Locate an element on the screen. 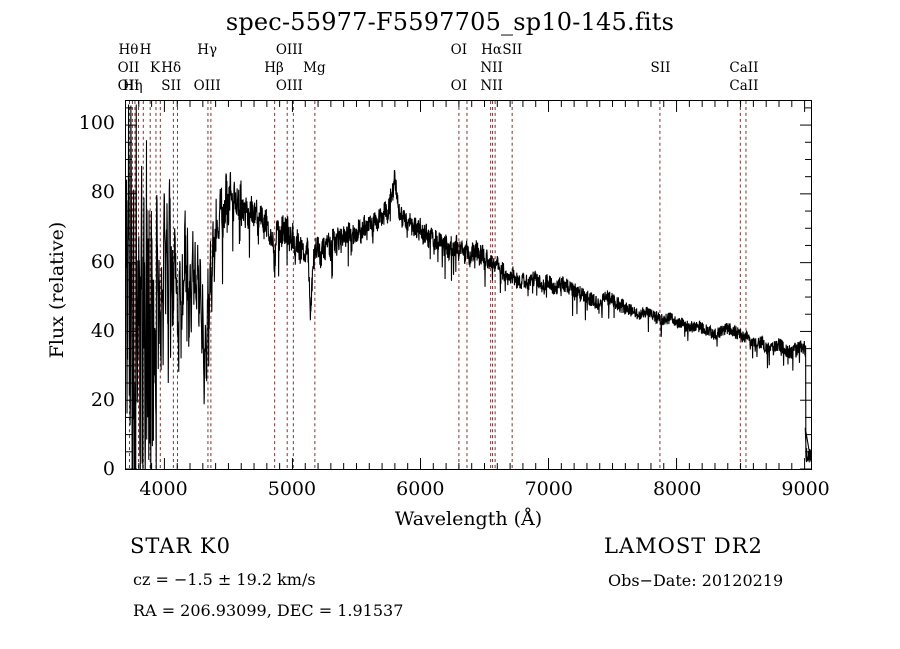 Image resolution: width=900 pixels, height=649 pixels. spectral-line-label: Hδ is located at coordinates (171, 68).